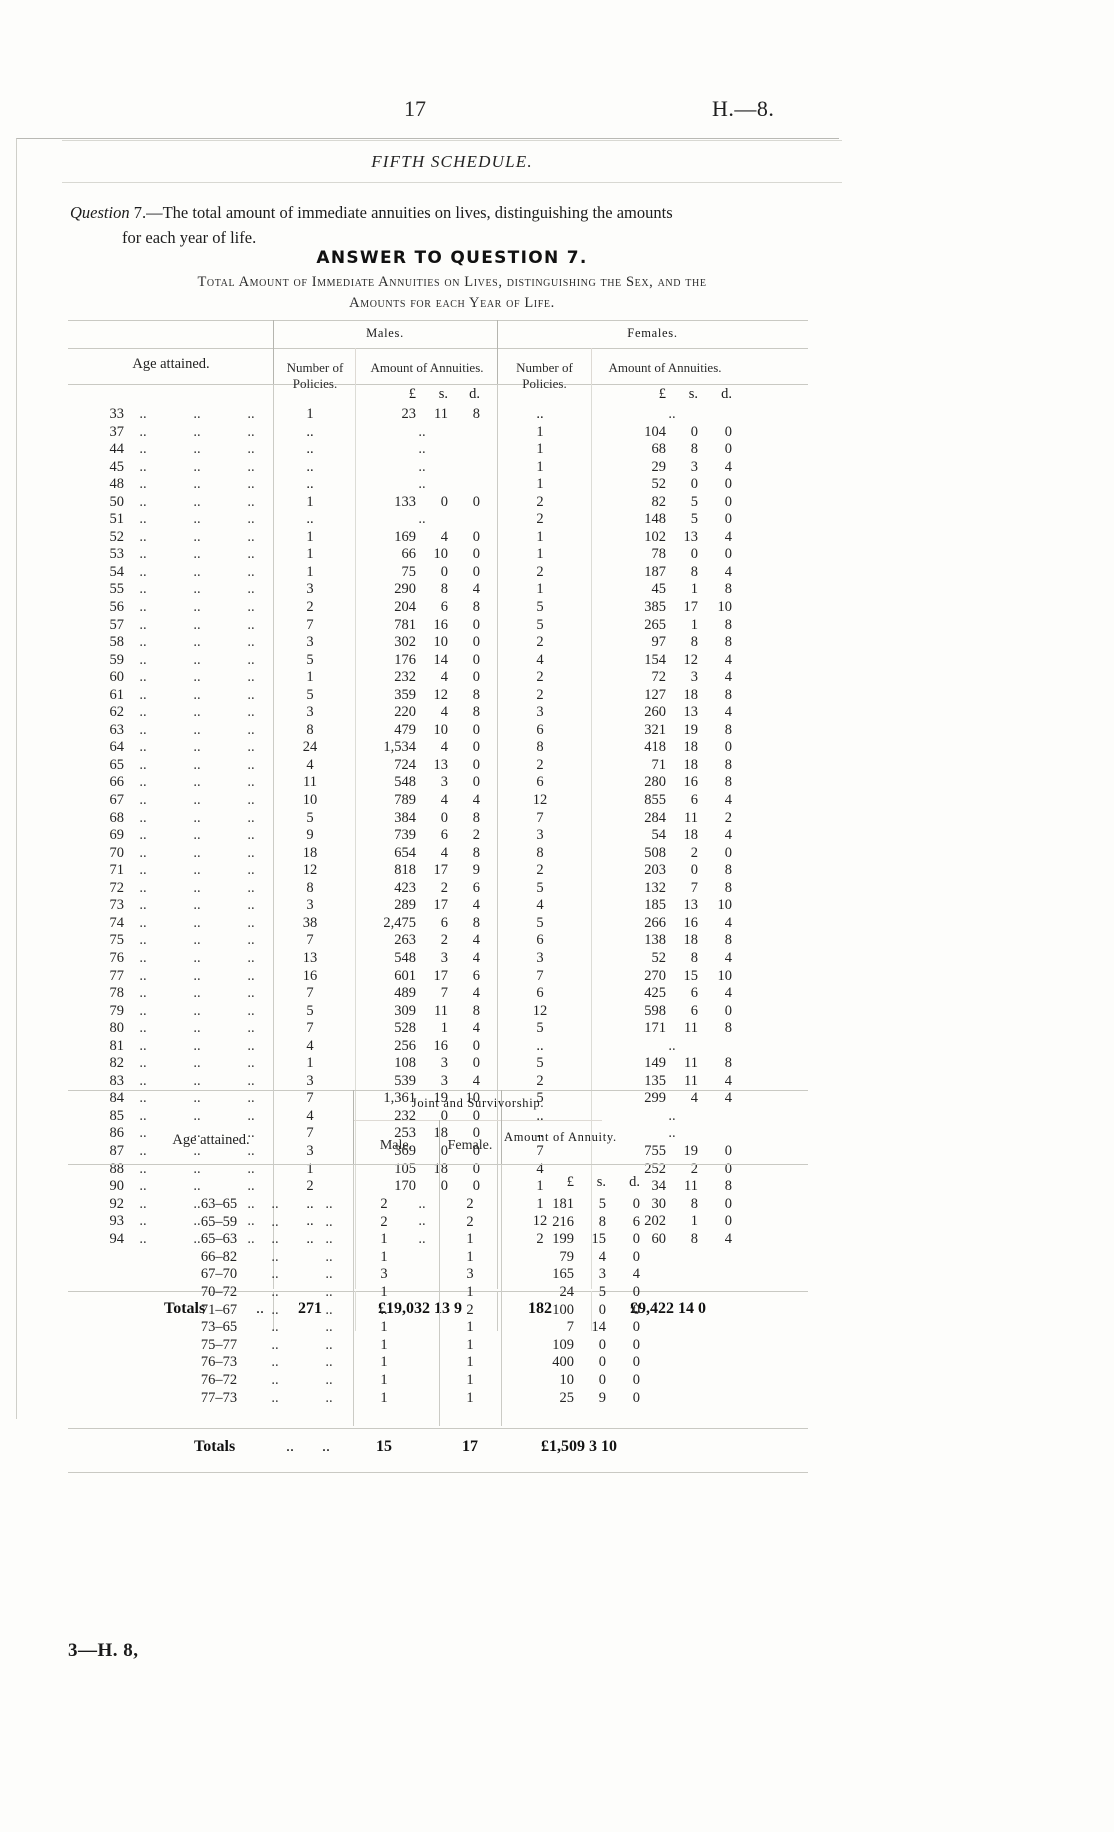 The height and width of the screenshot is (1832, 1114). I want to click on table1-cell-age: 53, so click(117, 554).